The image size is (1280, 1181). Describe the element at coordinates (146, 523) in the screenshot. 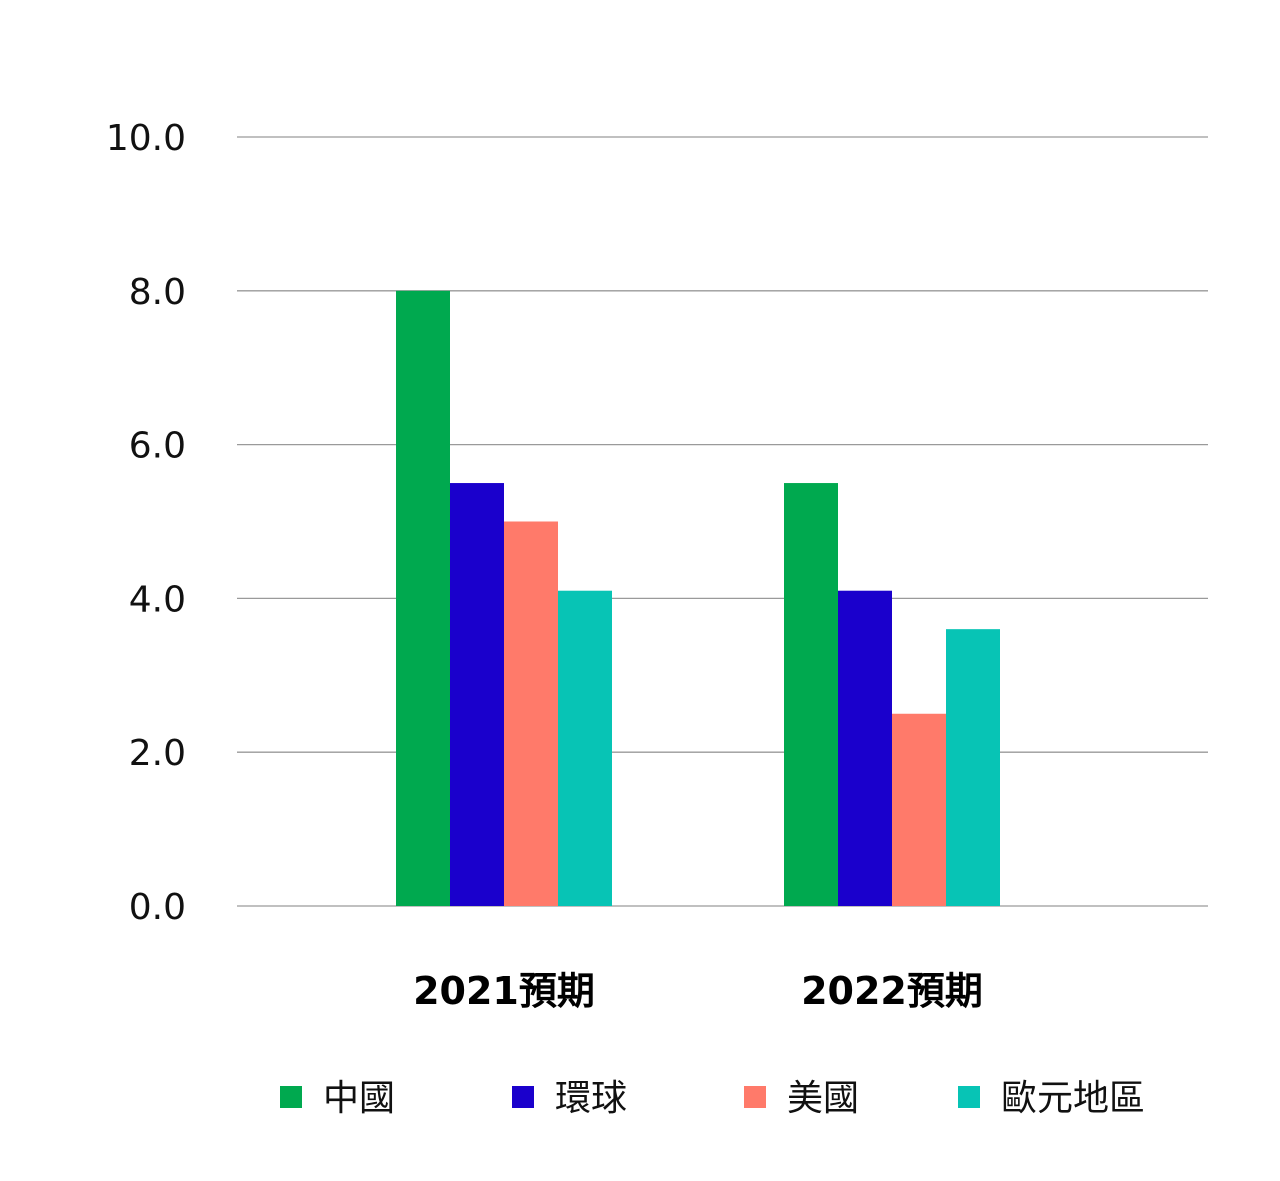

I see `y-axis-tick-labels: 0.0 2.0 4.0 6.0 8.0 10.0` at that location.